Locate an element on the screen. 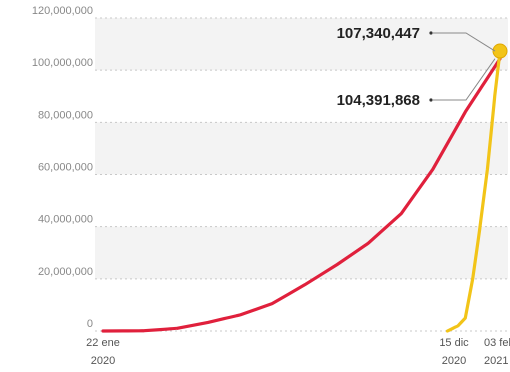 This screenshot has height=372, width=510. annotations: 107,340,447 104,391,868 is located at coordinates (416, 67).